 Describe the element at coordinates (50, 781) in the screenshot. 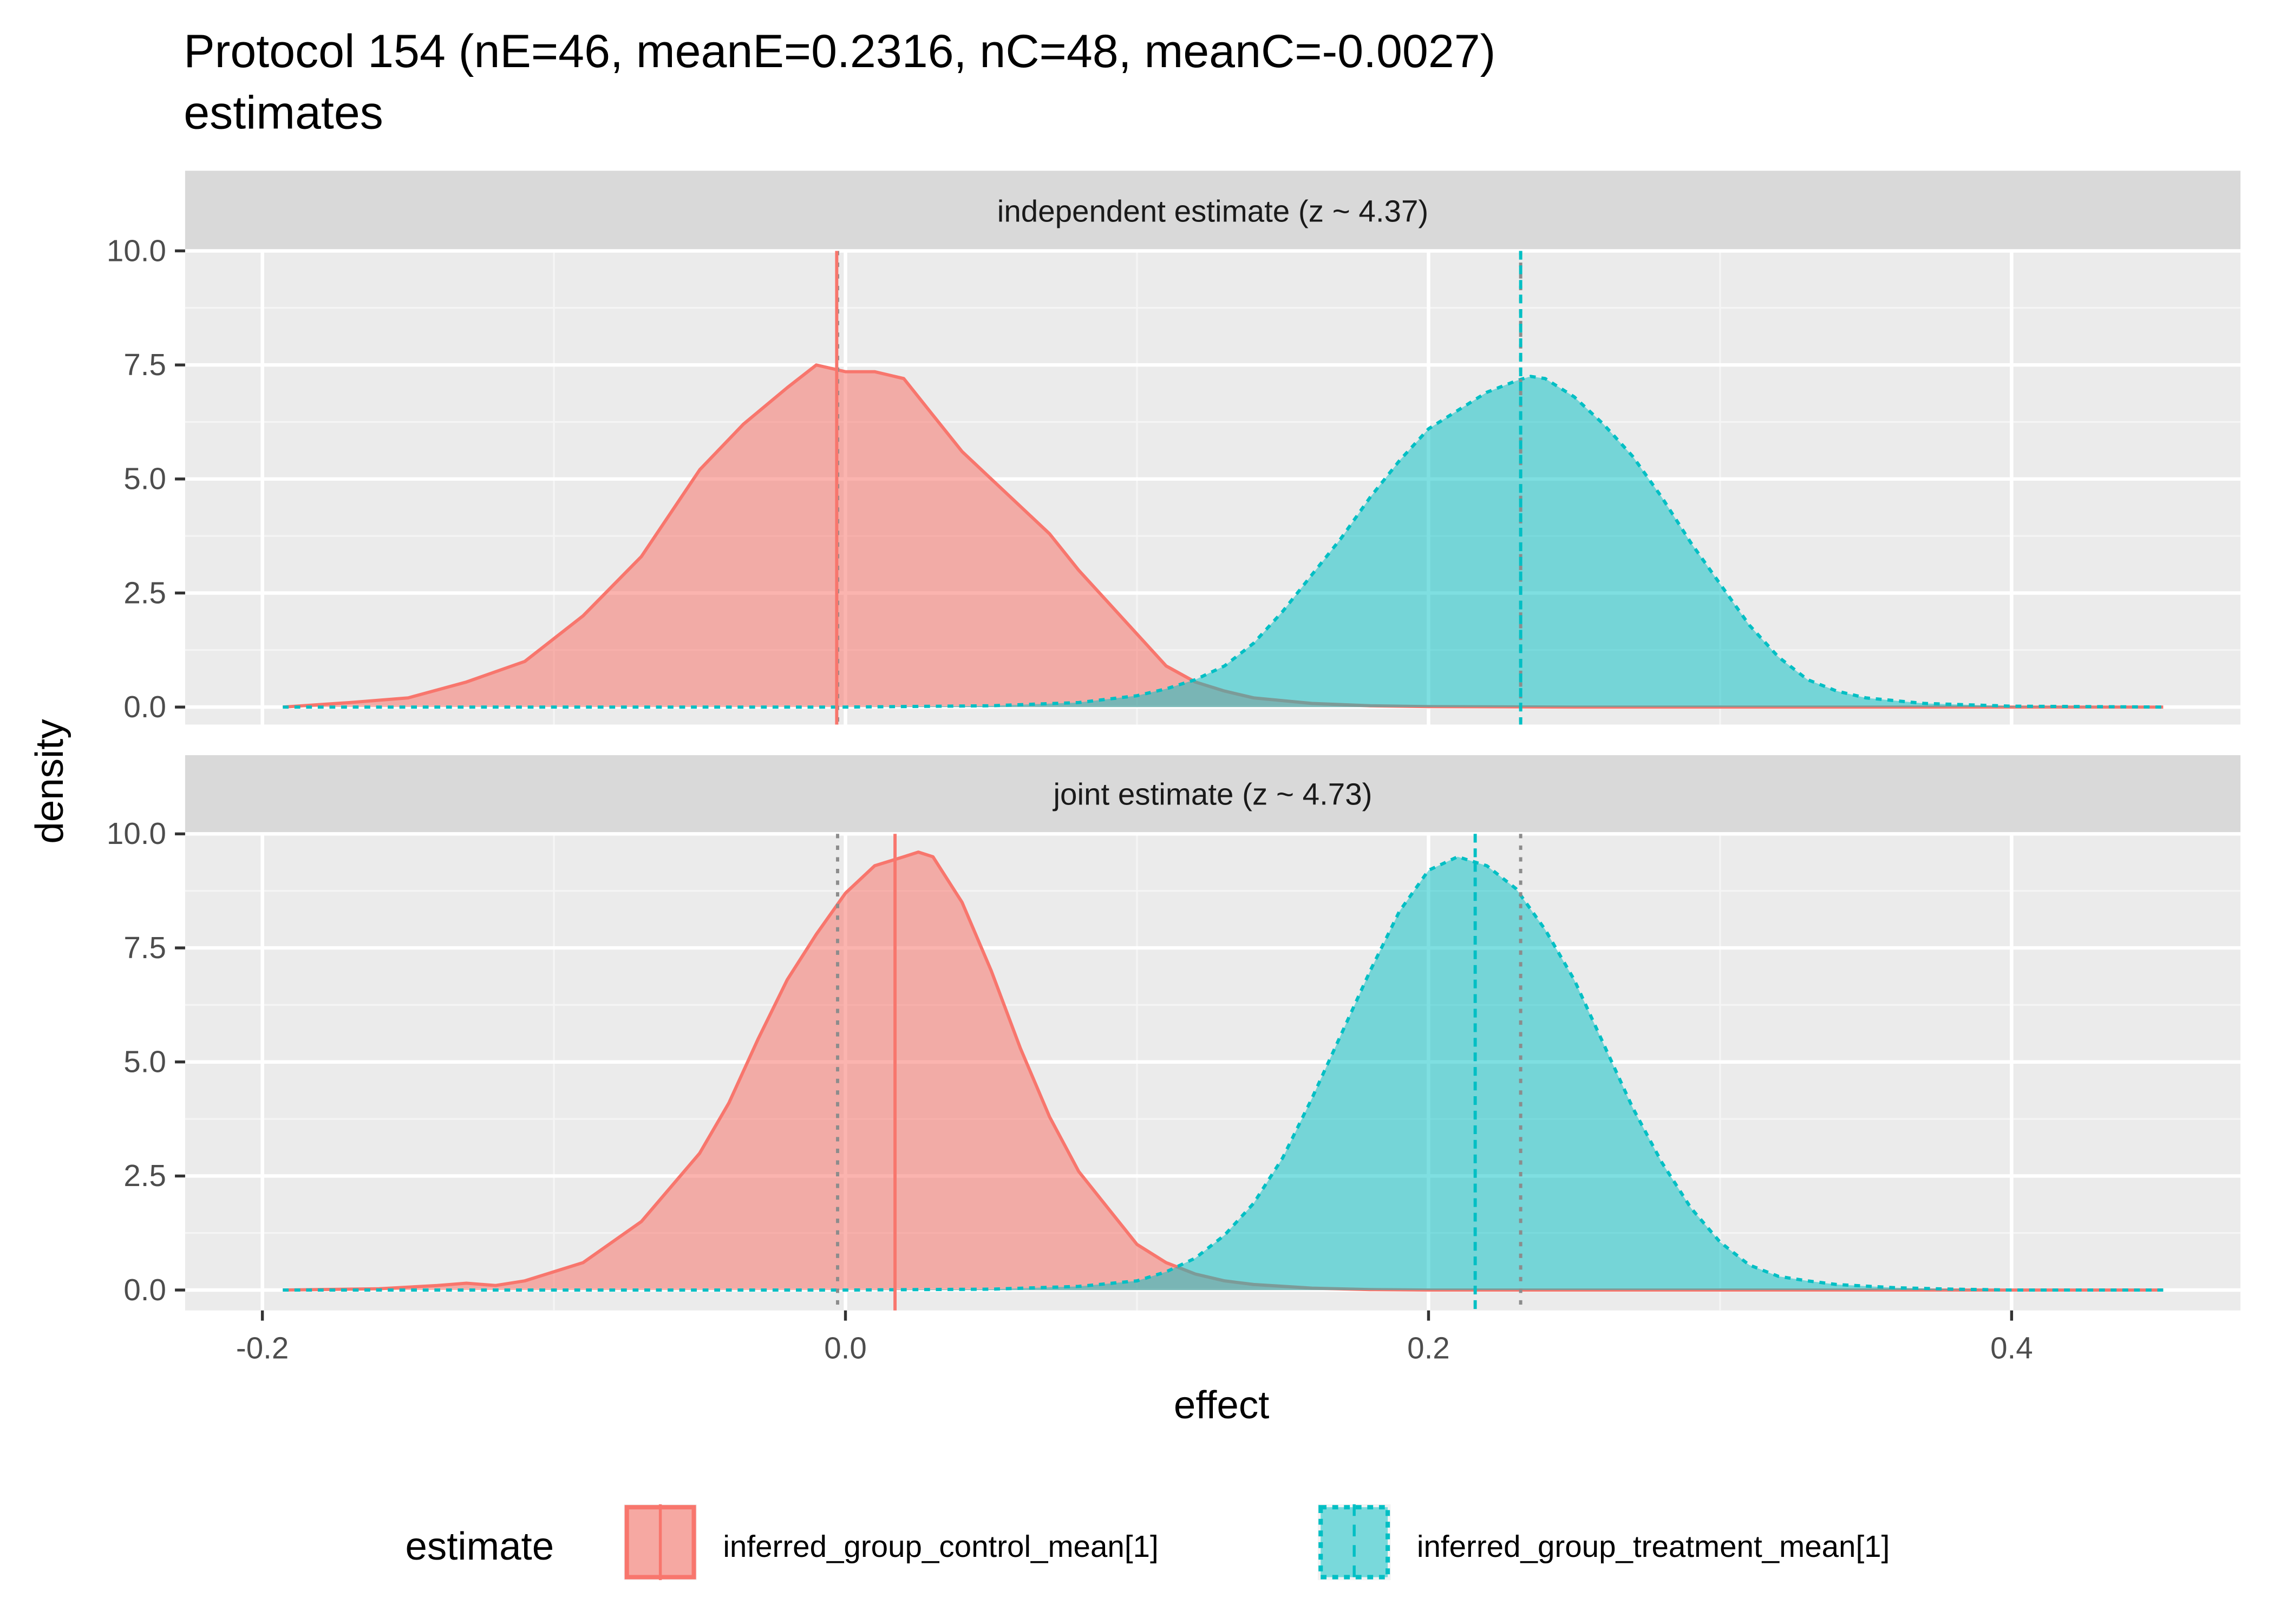

I see `y-axis-title: density` at that location.